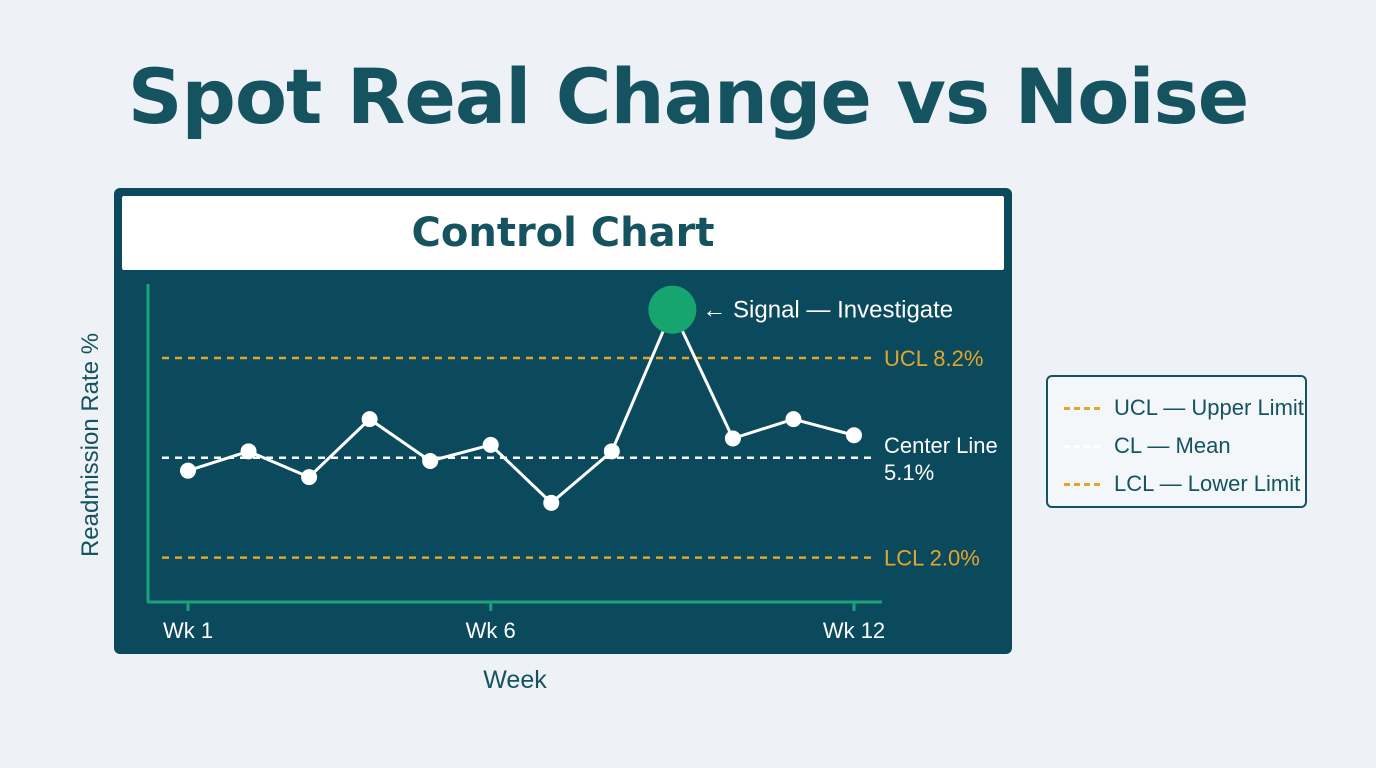 The image size is (1376, 768). I want to click on cl-label: Center Line, so click(941, 445).